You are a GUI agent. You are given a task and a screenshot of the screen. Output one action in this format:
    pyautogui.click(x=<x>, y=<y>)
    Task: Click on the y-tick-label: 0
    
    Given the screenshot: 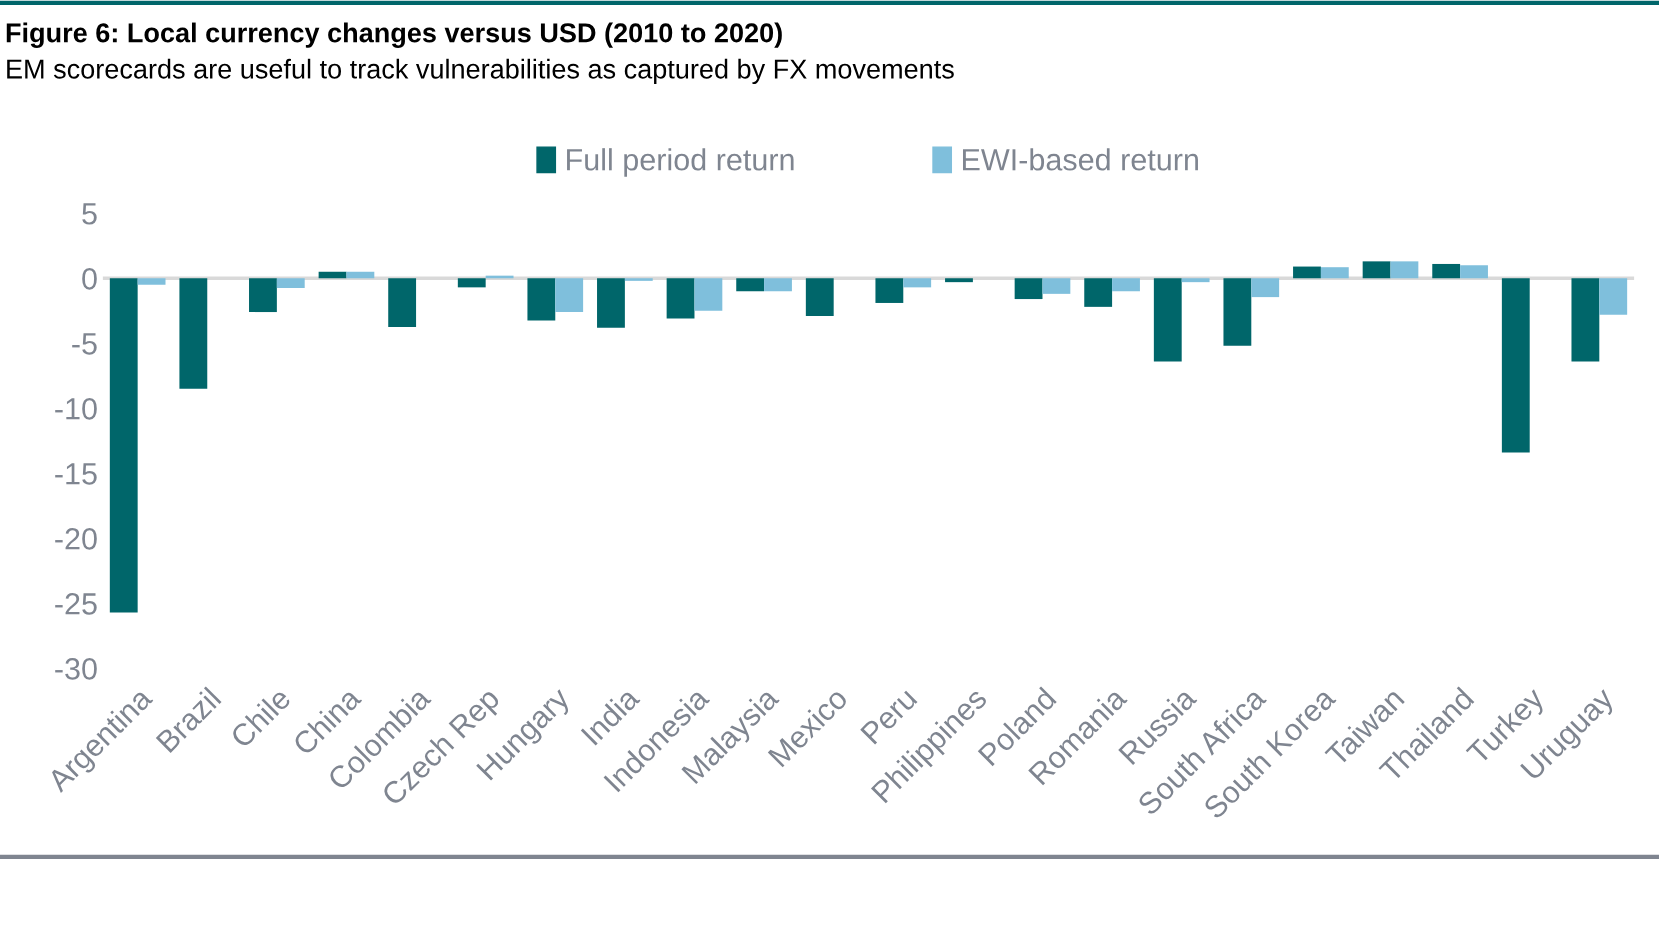 What is the action you would take?
    pyautogui.click(x=89, y=278)
    